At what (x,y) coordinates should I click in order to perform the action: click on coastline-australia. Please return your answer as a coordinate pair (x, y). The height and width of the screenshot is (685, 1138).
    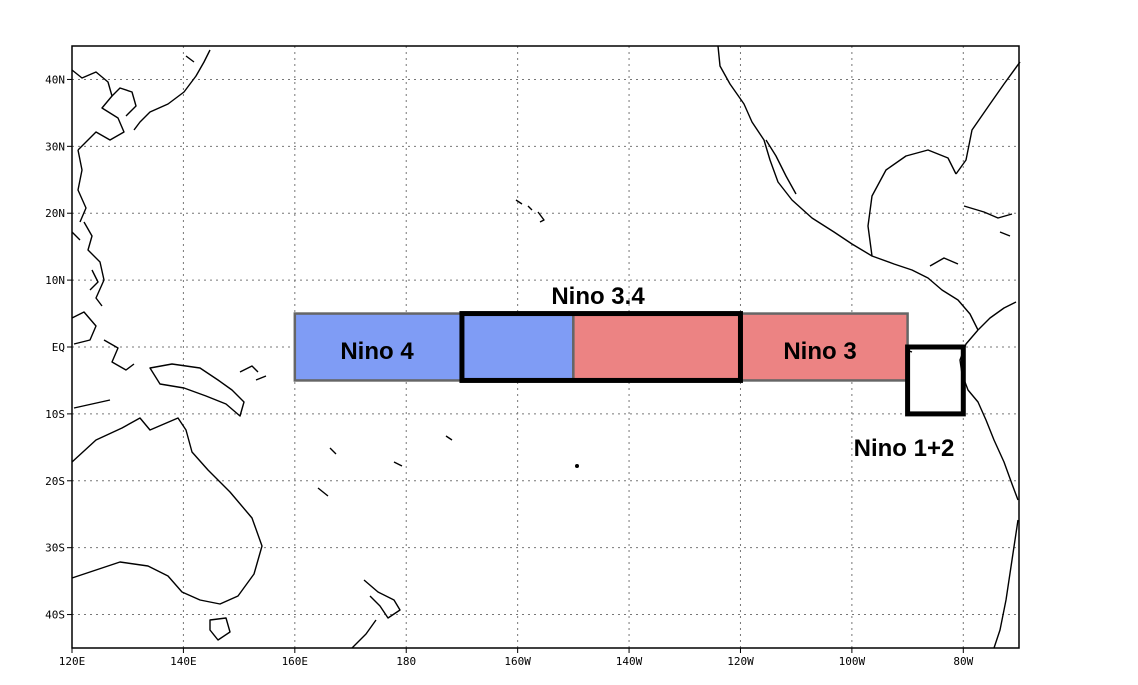
    Looking at the image, I should click on (167, 511).